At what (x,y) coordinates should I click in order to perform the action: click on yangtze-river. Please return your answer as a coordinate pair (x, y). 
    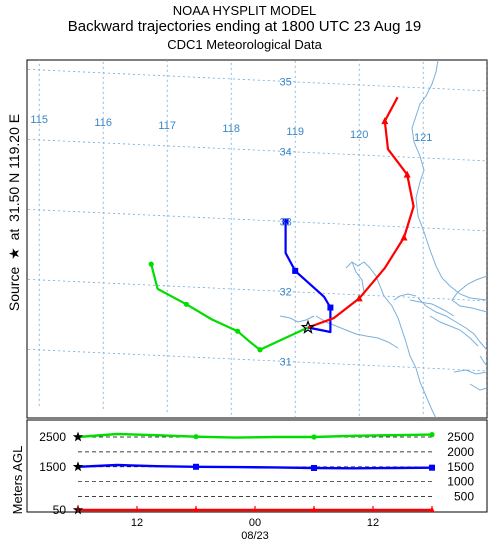
    Looking at the image, I should click on (391, 339).